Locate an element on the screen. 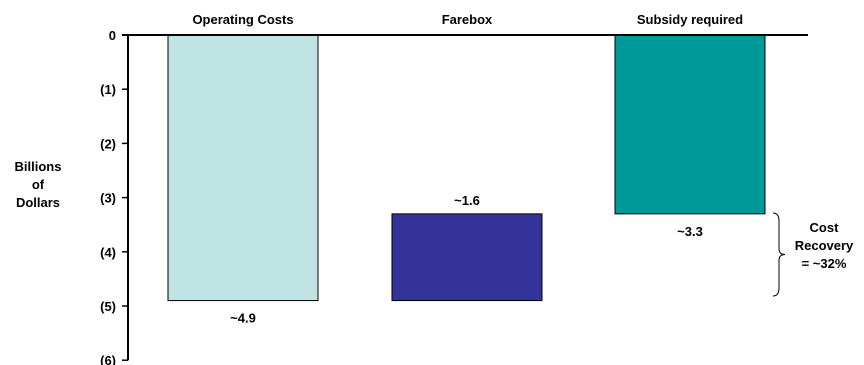 The image size is (864, 365). y-tick-labels: 0 (1) (2) (3) (4) (5) (6) is located at coordinates (108, 196).